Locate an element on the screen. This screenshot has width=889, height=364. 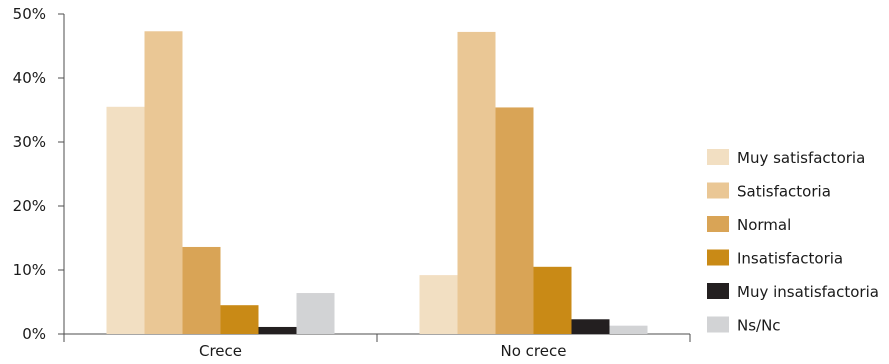
bar-no-crece-muy-insatisfactoria is located at coordinates (590, 326).